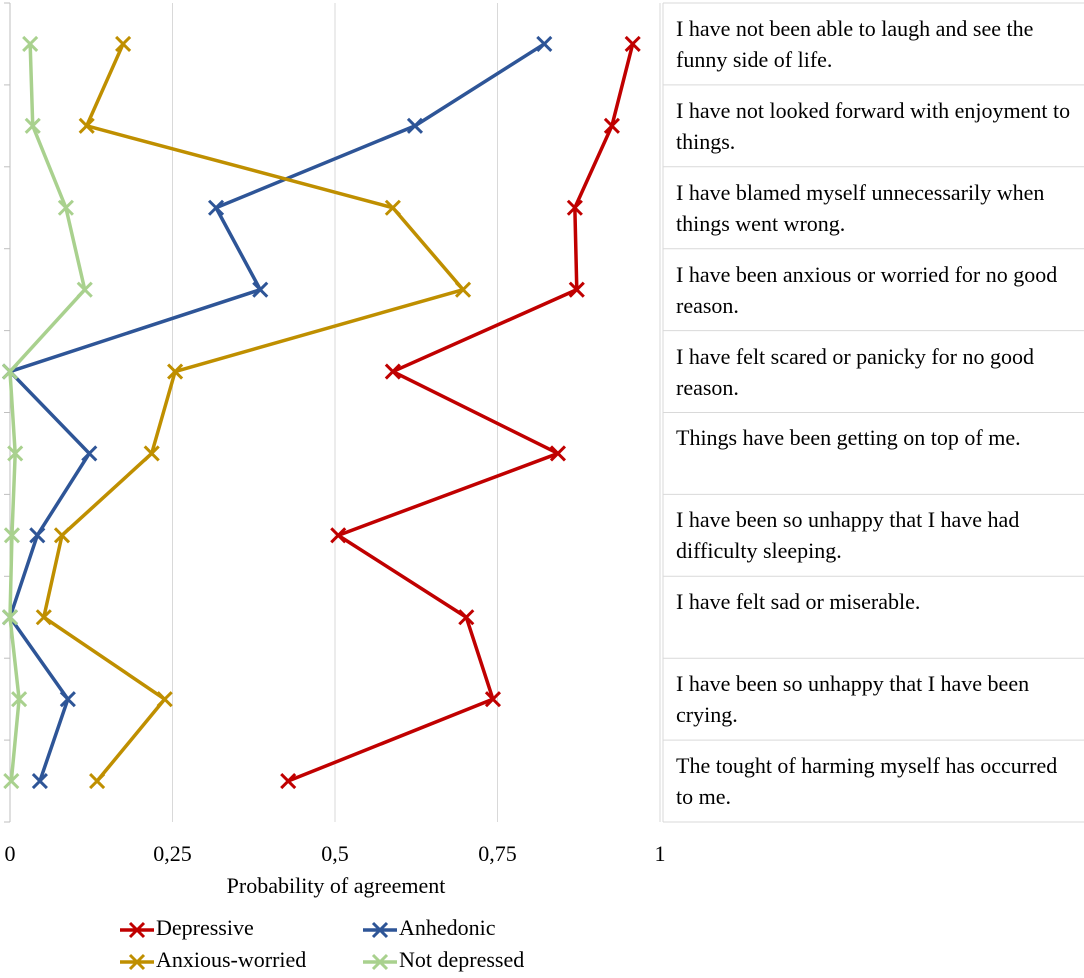  I want to click on x-tick-label: 0, so click(10, 853).